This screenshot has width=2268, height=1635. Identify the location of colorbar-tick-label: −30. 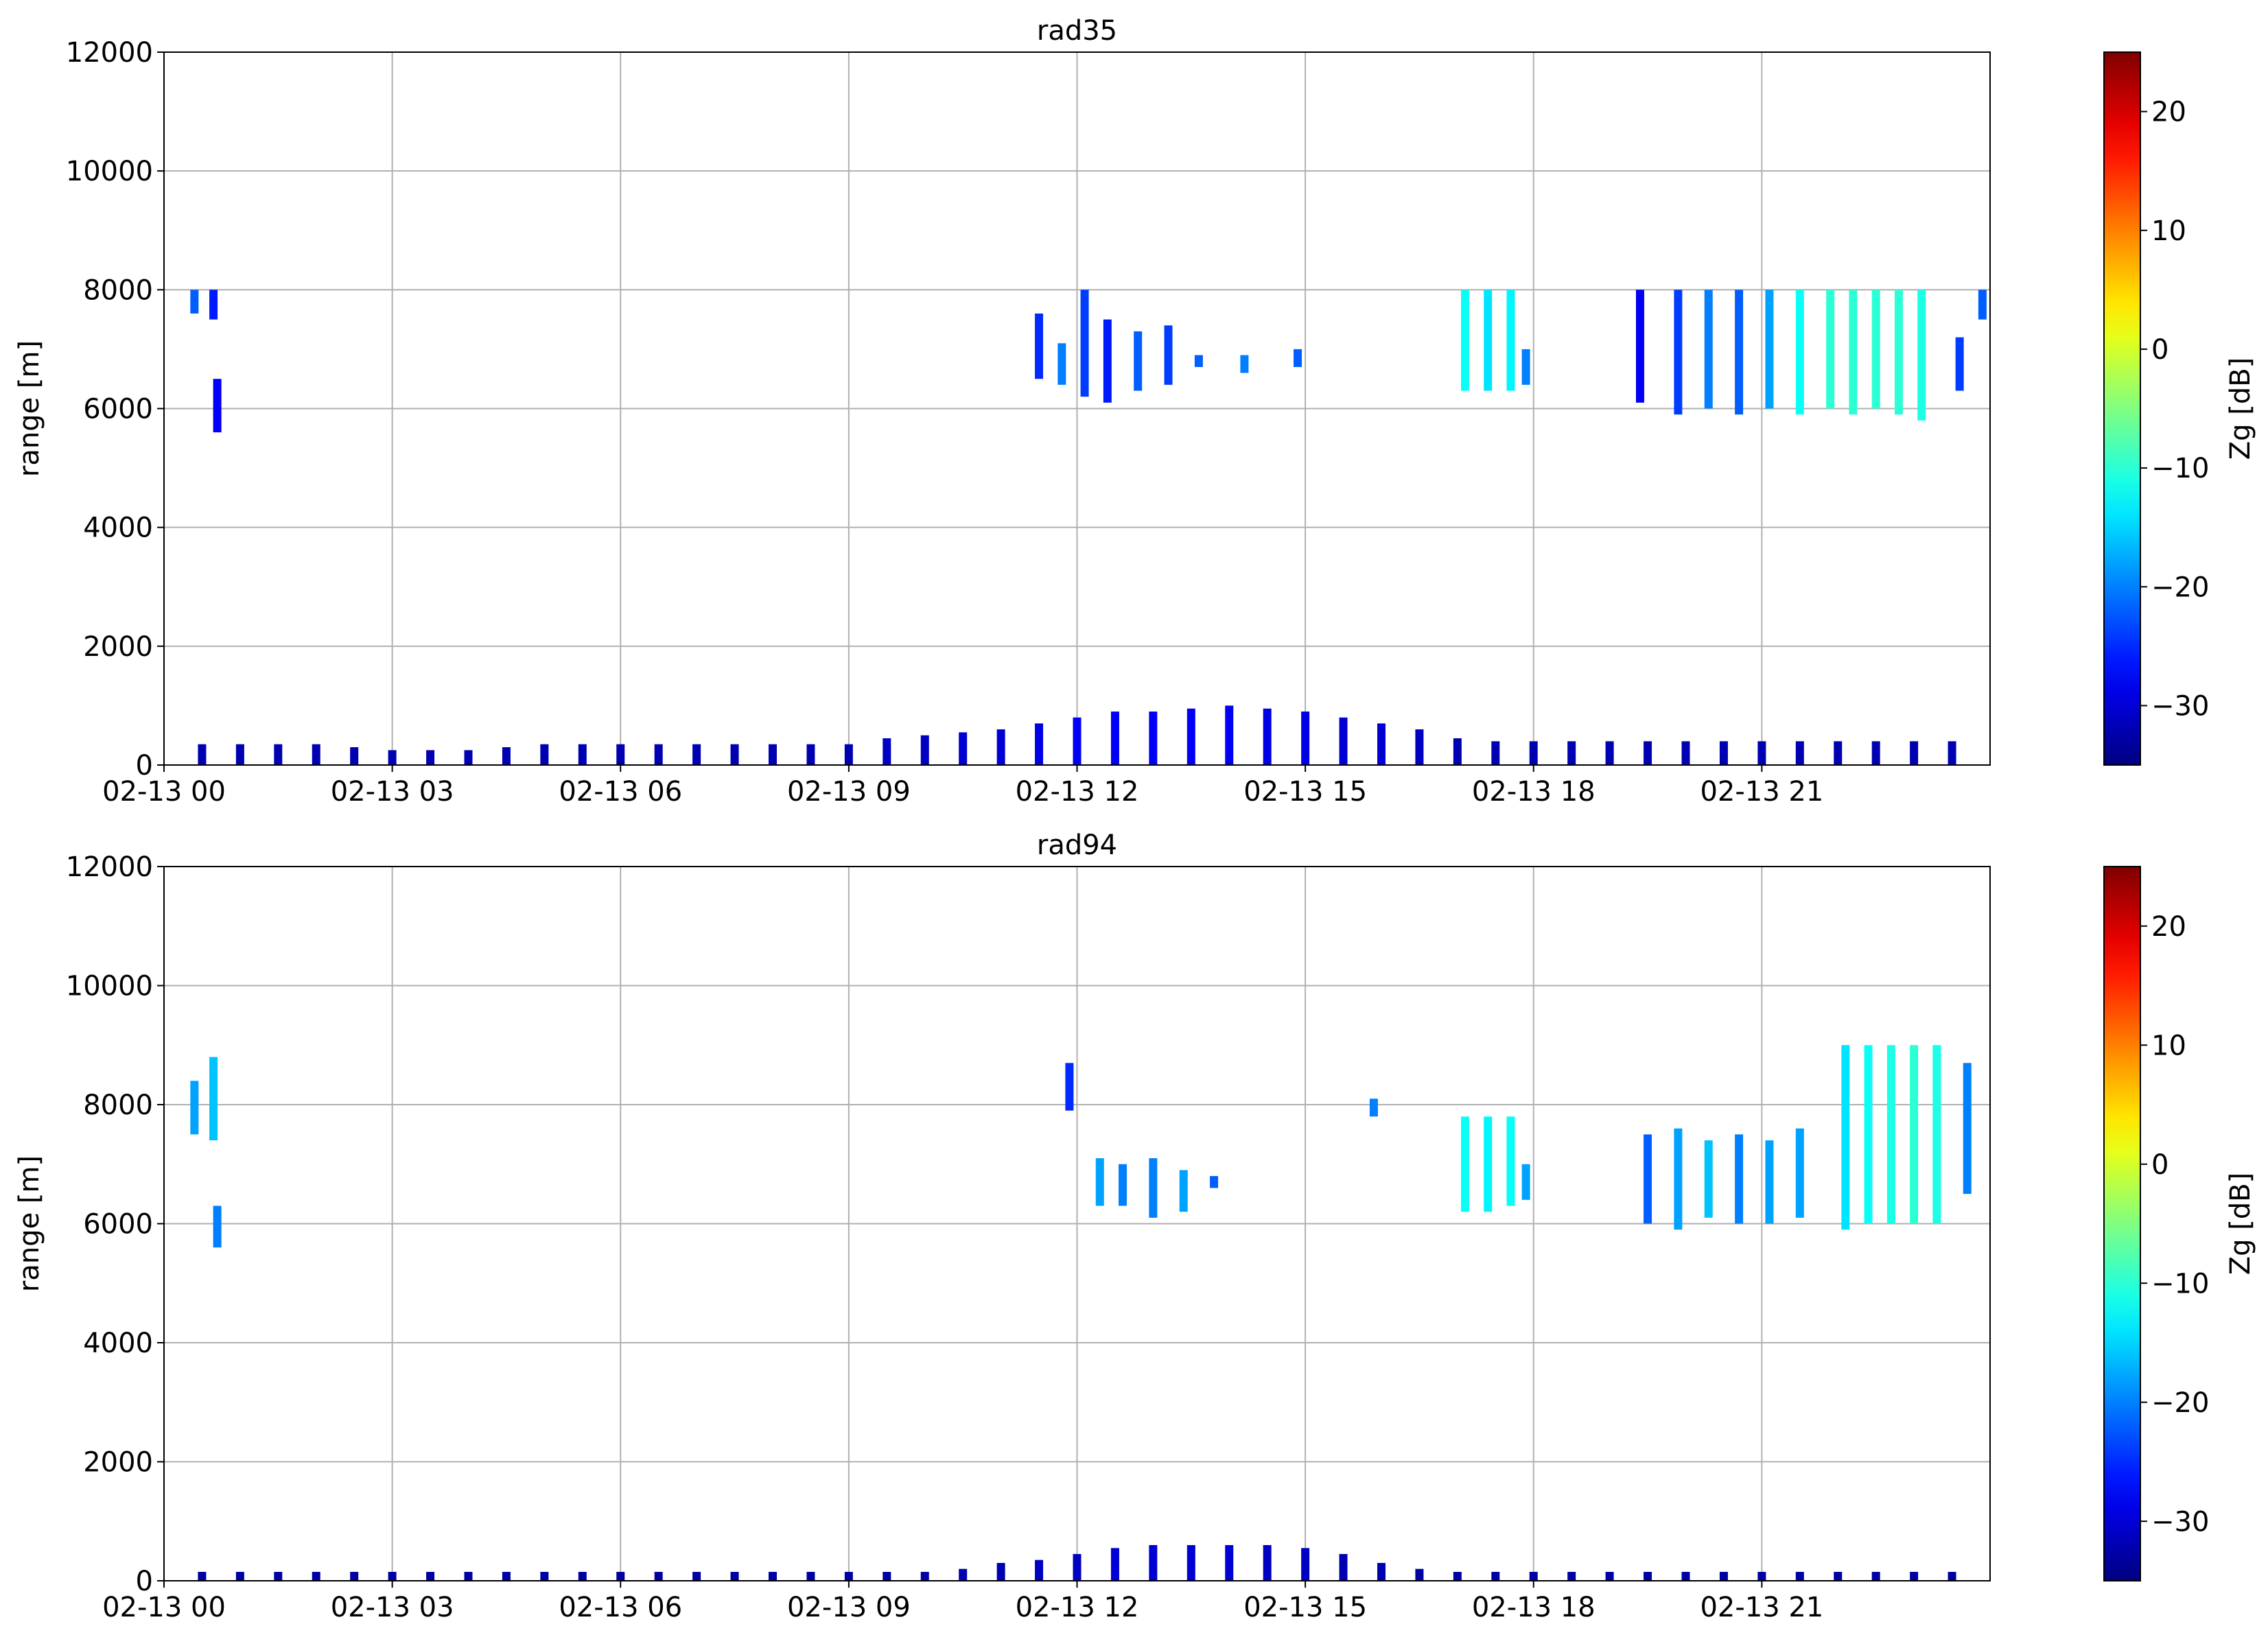
(2180, 706).